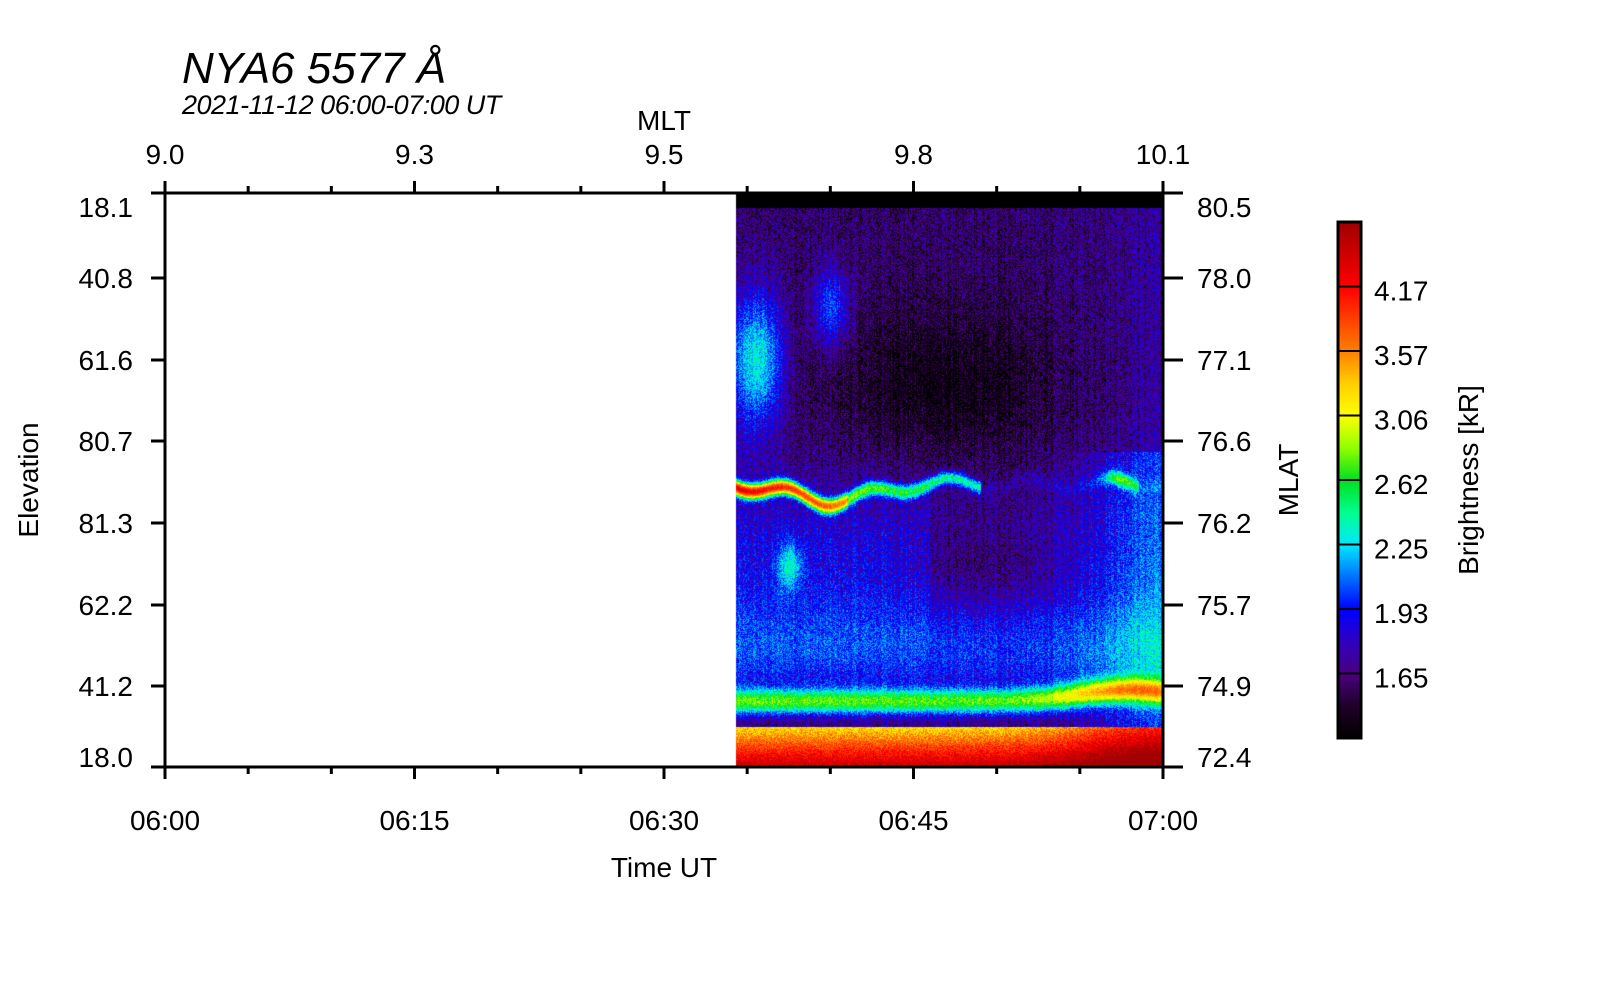 This screenshot has width=1600, height=1000. I want to click on x-tick-label: 06:15, so click(414, 820).